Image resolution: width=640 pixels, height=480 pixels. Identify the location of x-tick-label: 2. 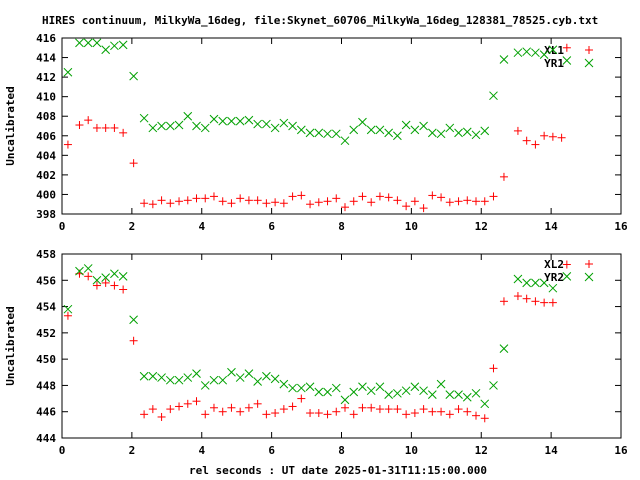
(132, 450).